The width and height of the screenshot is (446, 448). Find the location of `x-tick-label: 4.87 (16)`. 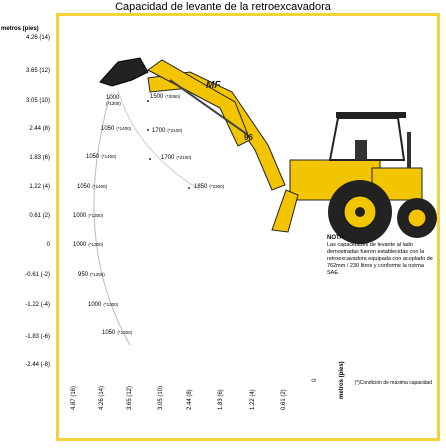

x-tick-label: 4.87 (16) is located at coordinates (74, 397).